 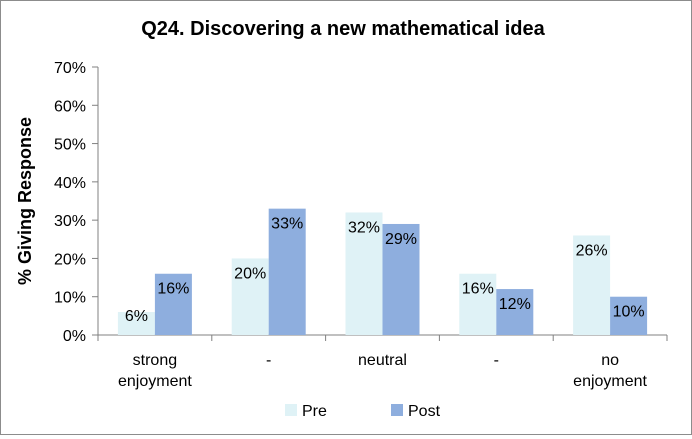 I want to click on x-category-label: no, so click(x=610, y=360).